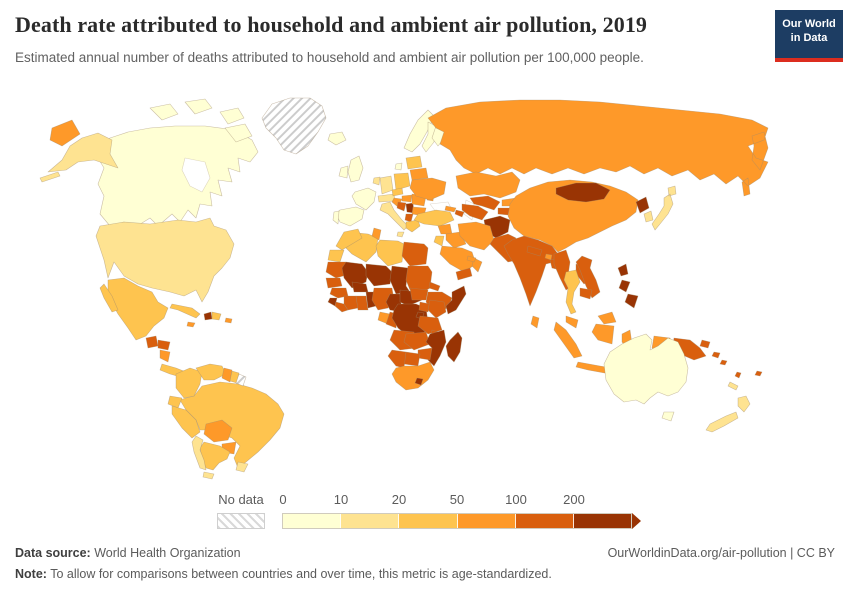 The width and height of the screenshot is (850, 600). I want to click on country-italy-sicily, so click(400, 234).